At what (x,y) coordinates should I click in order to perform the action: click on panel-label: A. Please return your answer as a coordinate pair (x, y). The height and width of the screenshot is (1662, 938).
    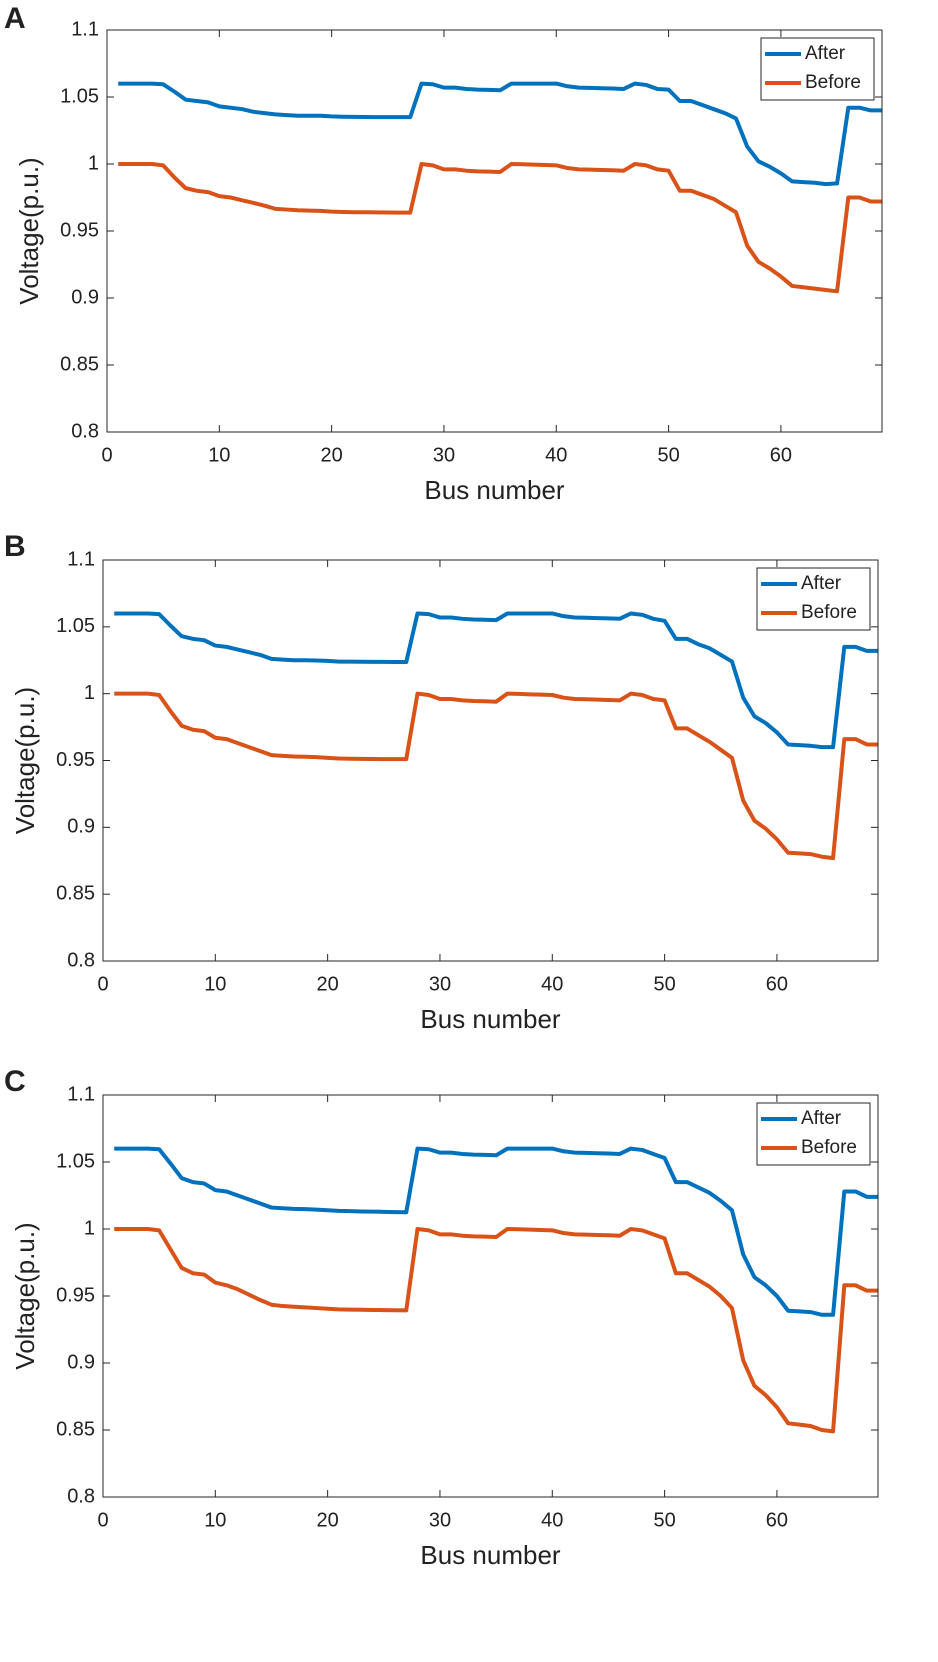
    Looking at the image, I should click on (15, 18).